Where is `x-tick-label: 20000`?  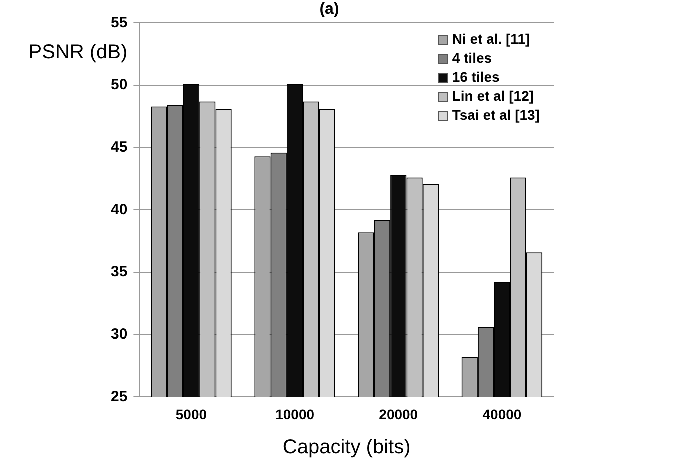 x-tick-label: 20000 is located at coordinates (398, 414).